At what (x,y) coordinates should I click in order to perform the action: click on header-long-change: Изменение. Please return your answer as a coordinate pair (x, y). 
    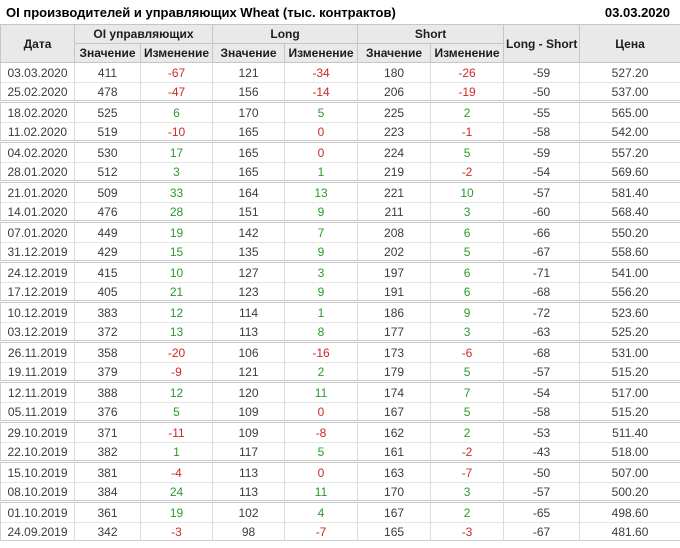
    Looking at the image, I should click on (321, 53).